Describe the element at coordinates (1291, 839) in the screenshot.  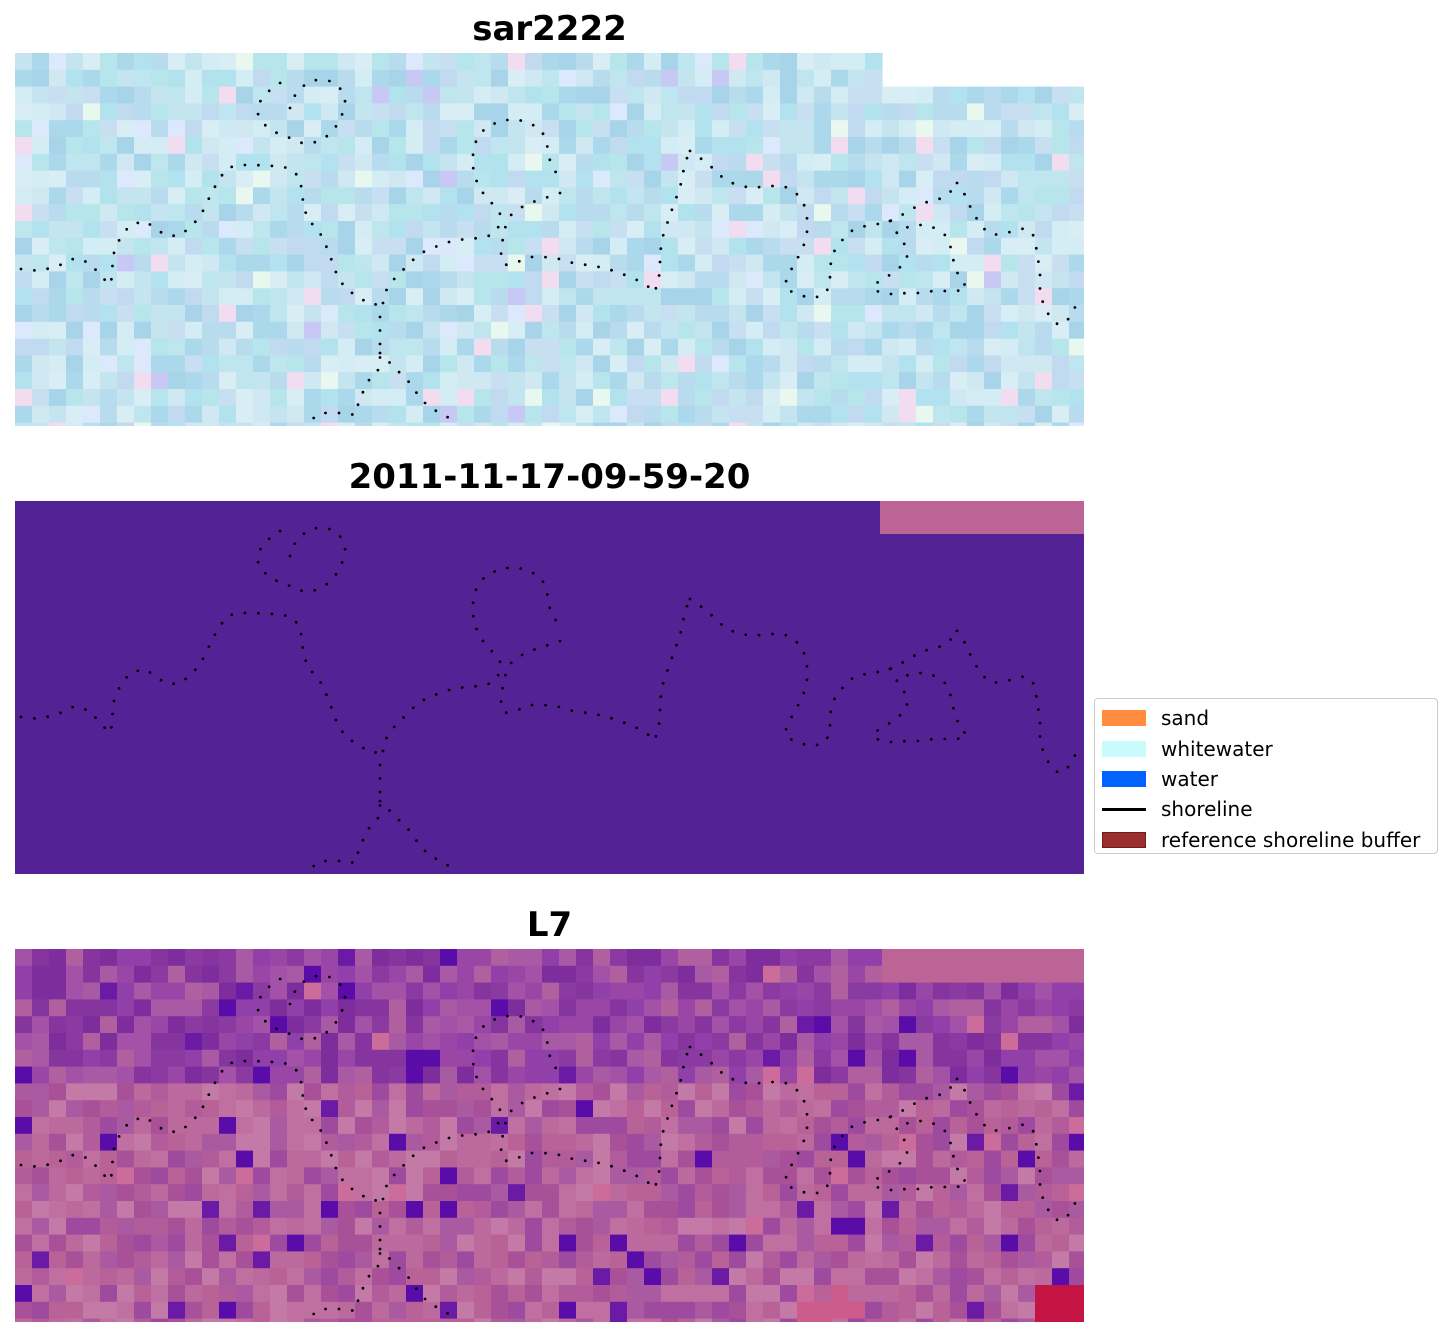
I see `legend-label-reference-buffer: reference shoreline buffer` at that location.